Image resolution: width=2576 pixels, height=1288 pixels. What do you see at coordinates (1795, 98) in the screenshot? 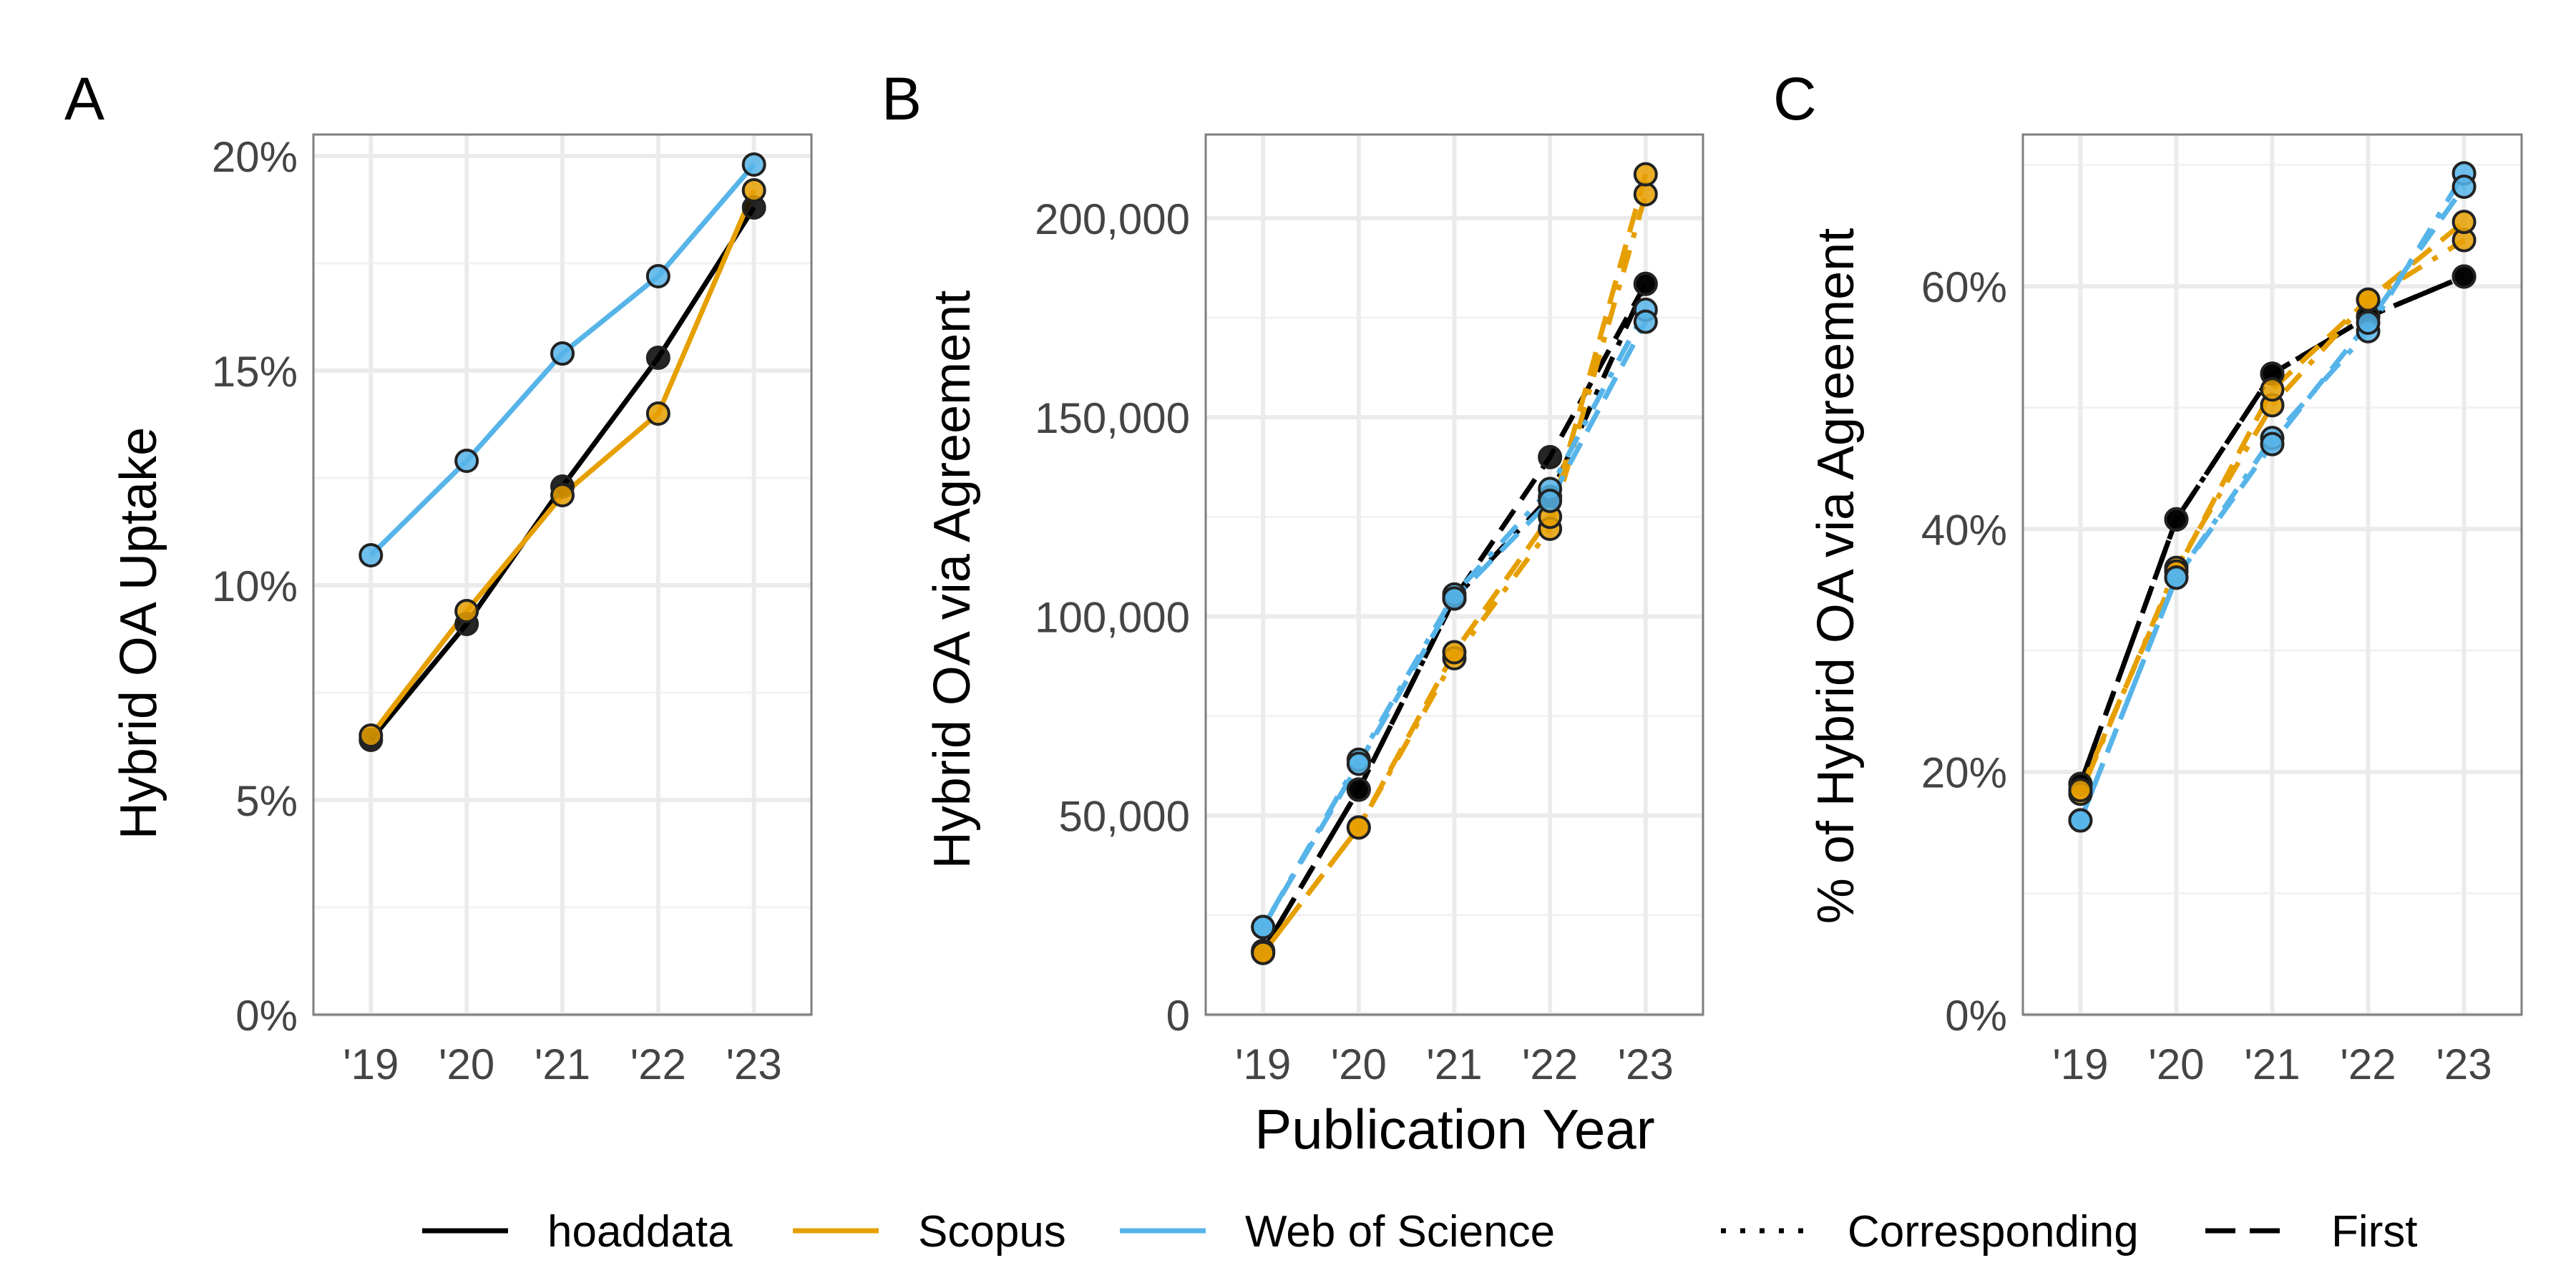
I see `panel-label-c: C` at bounding box center [1795, 98].